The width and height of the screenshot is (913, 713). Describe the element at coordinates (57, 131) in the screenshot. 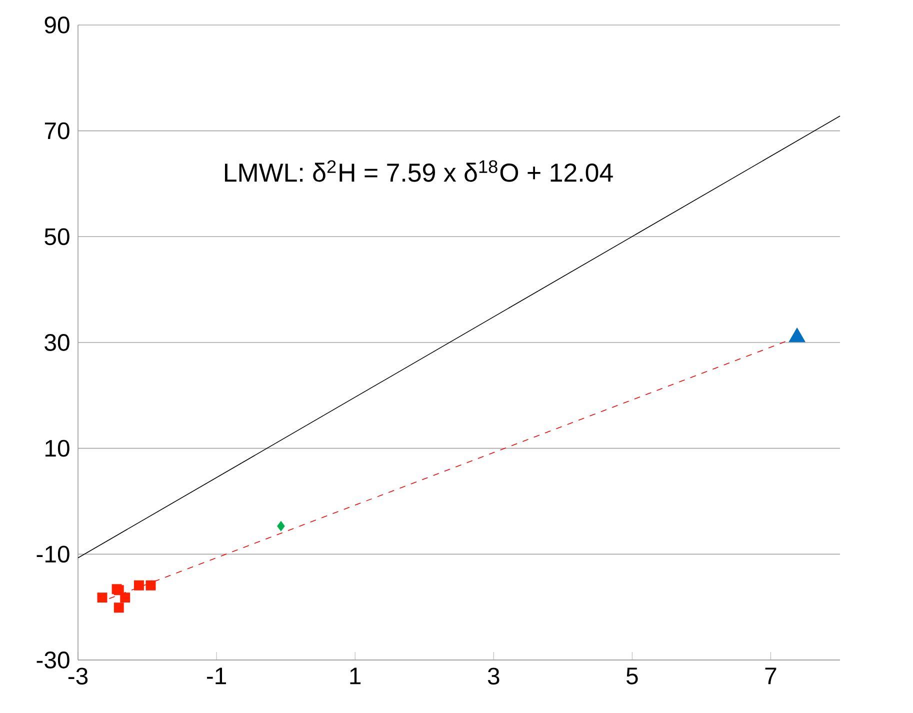

I see `y-tick-label: 70` at that location.